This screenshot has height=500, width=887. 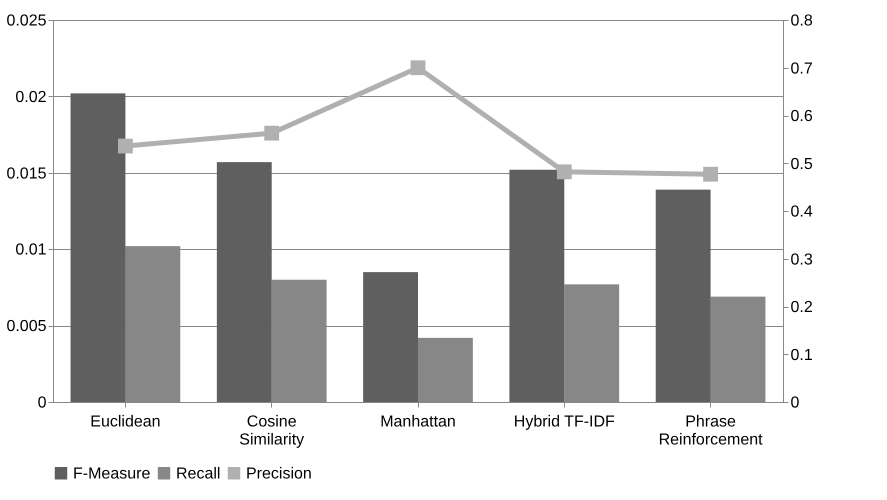 What do you see at coordinates (801, 355) in the screenshot?
I see `y2-tick-label: 0.1` at bounding box center [801, 355].